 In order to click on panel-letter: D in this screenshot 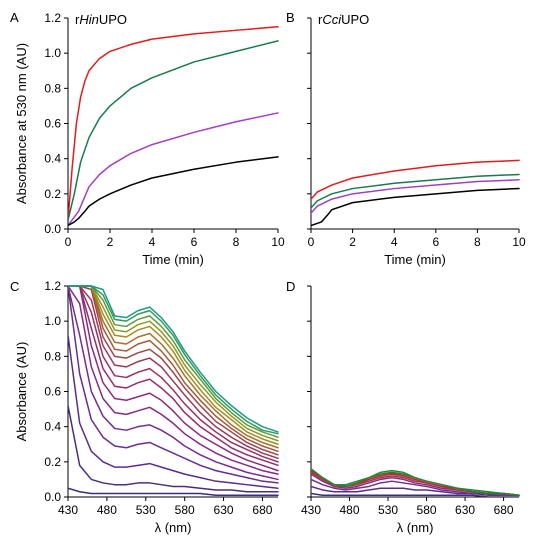, I will do `click(290, 286)`.